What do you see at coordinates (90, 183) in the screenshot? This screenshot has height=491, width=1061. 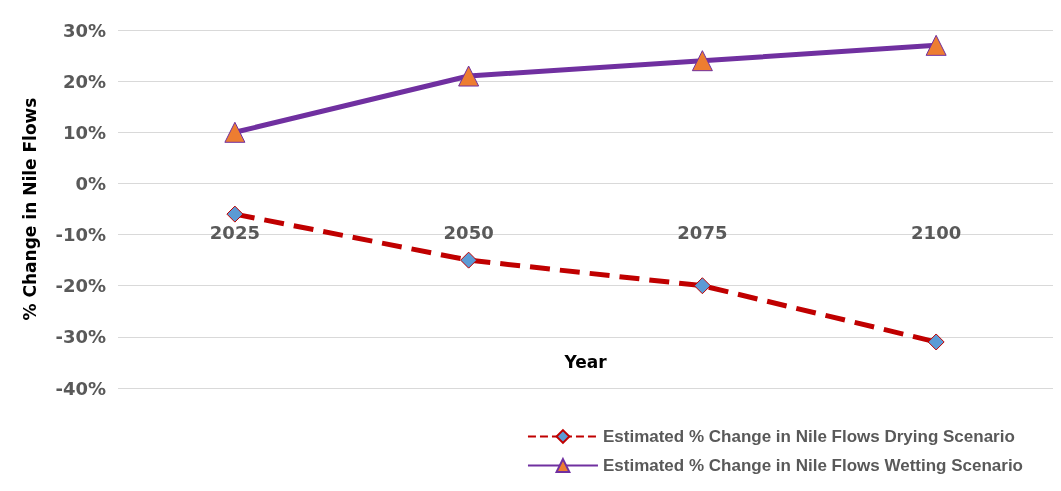 I see `y-tick-label: 0%` at bounding box center [90, 183].